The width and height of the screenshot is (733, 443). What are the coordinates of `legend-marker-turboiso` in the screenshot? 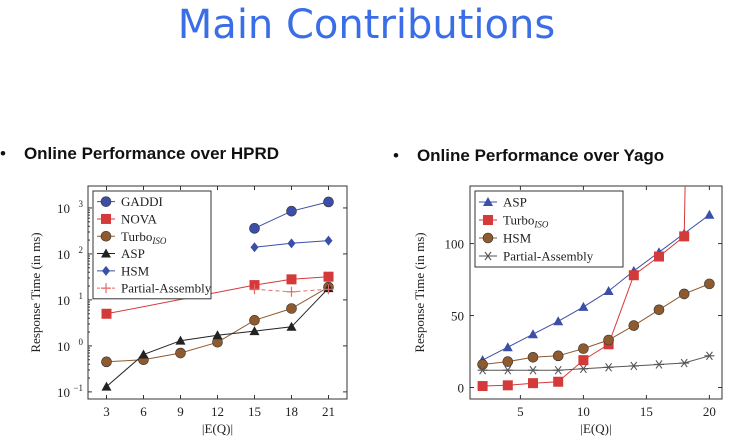 It's located at (488, 220).